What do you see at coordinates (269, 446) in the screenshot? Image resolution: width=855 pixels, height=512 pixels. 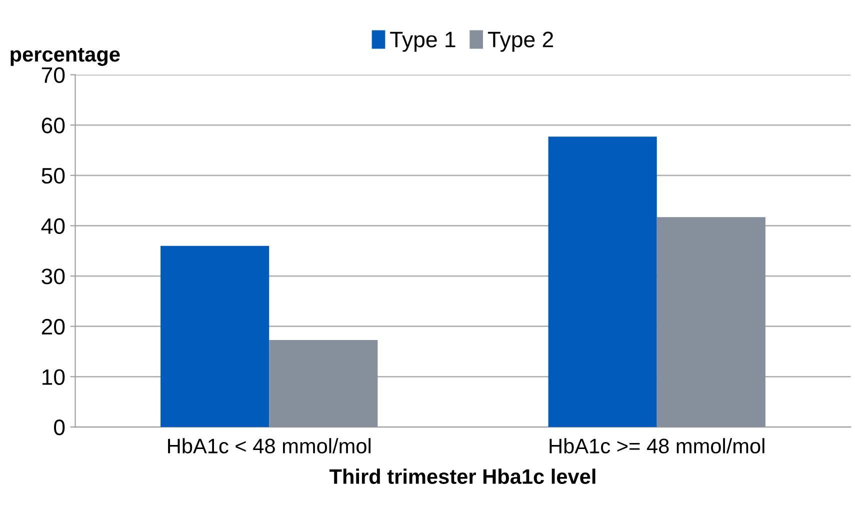 I see `x-tick-label: HbA1c < 48 mmol/mol` at bounding box center [269, 446].